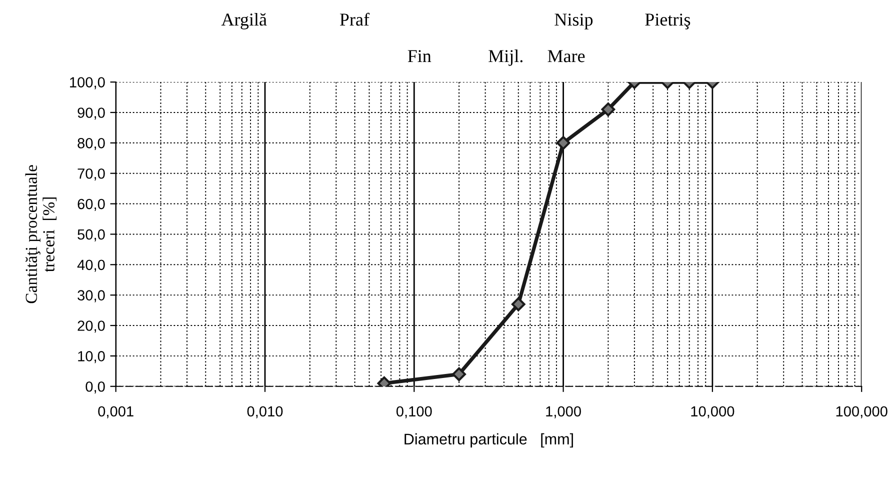 The width and height of the screenshot is (891, 477). What do you see at coordinates (91, 204) in the screenshot?
I see `y-tick-label: 60,0` at bounding box center [91, 204].